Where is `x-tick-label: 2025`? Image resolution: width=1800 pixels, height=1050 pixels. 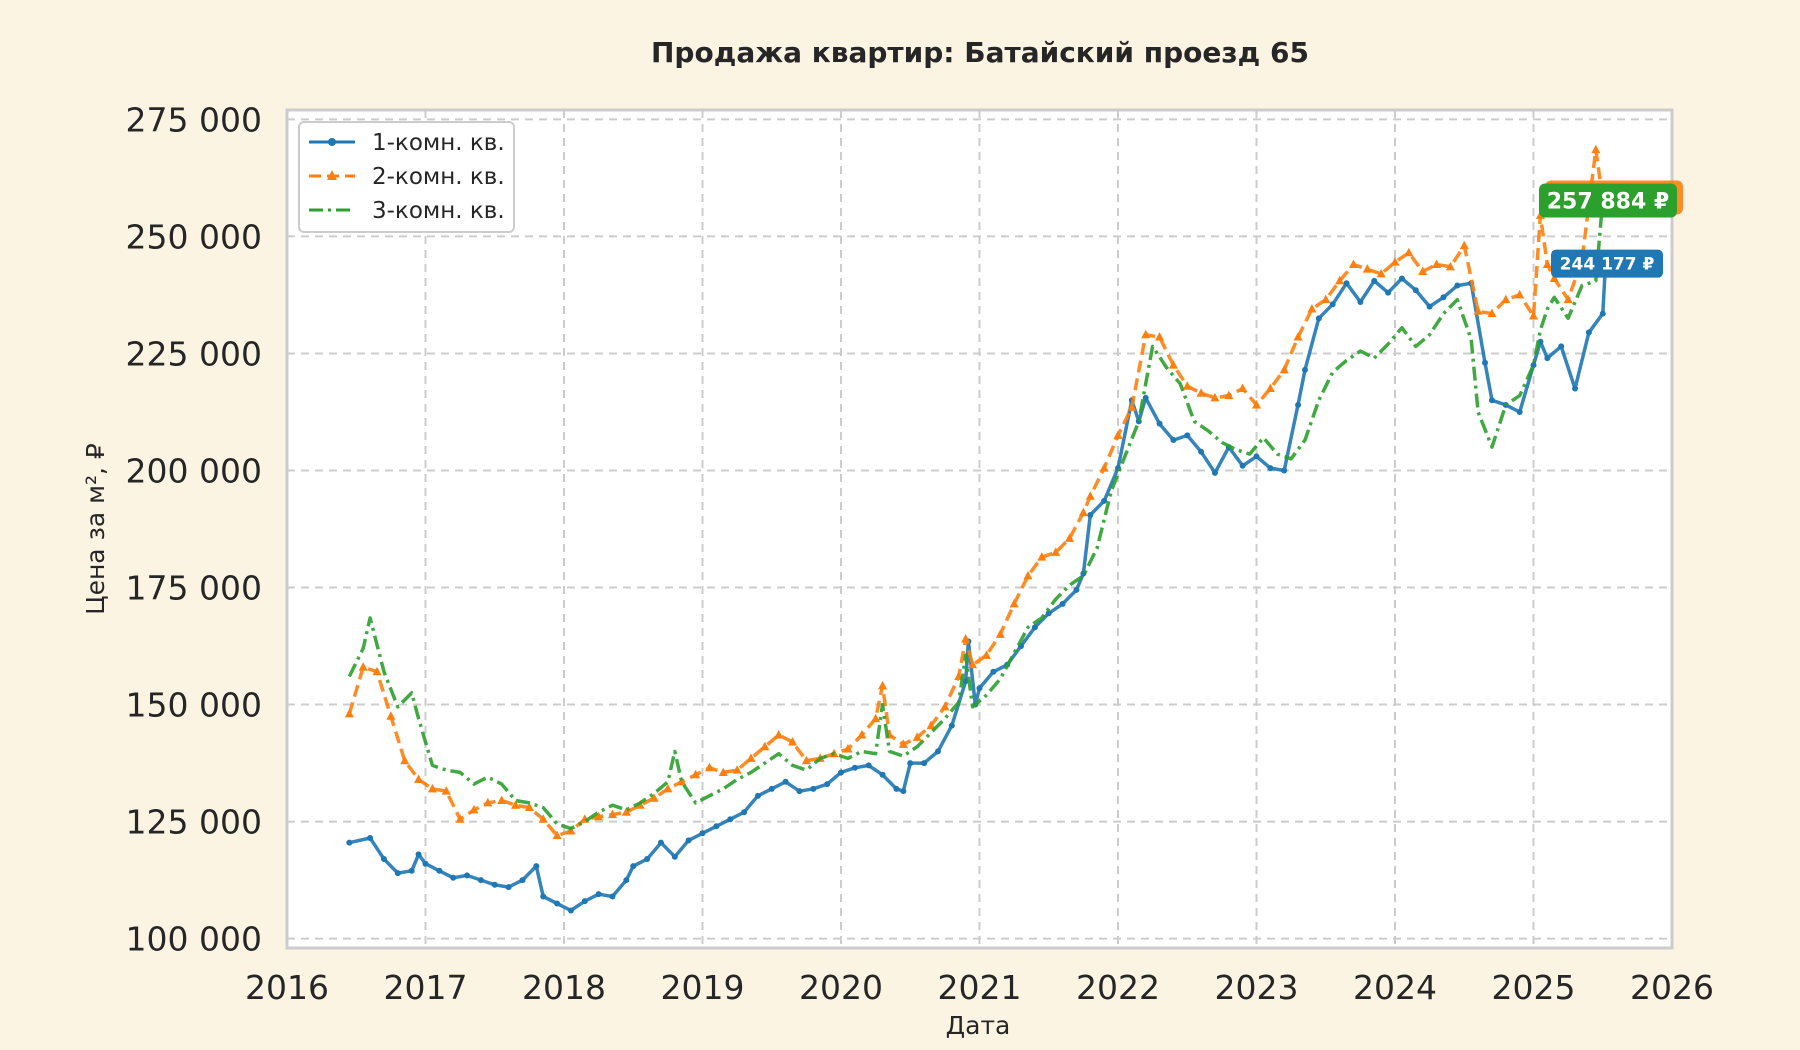
x-tick-label: 2025 is located at coordinates (1534, 987).